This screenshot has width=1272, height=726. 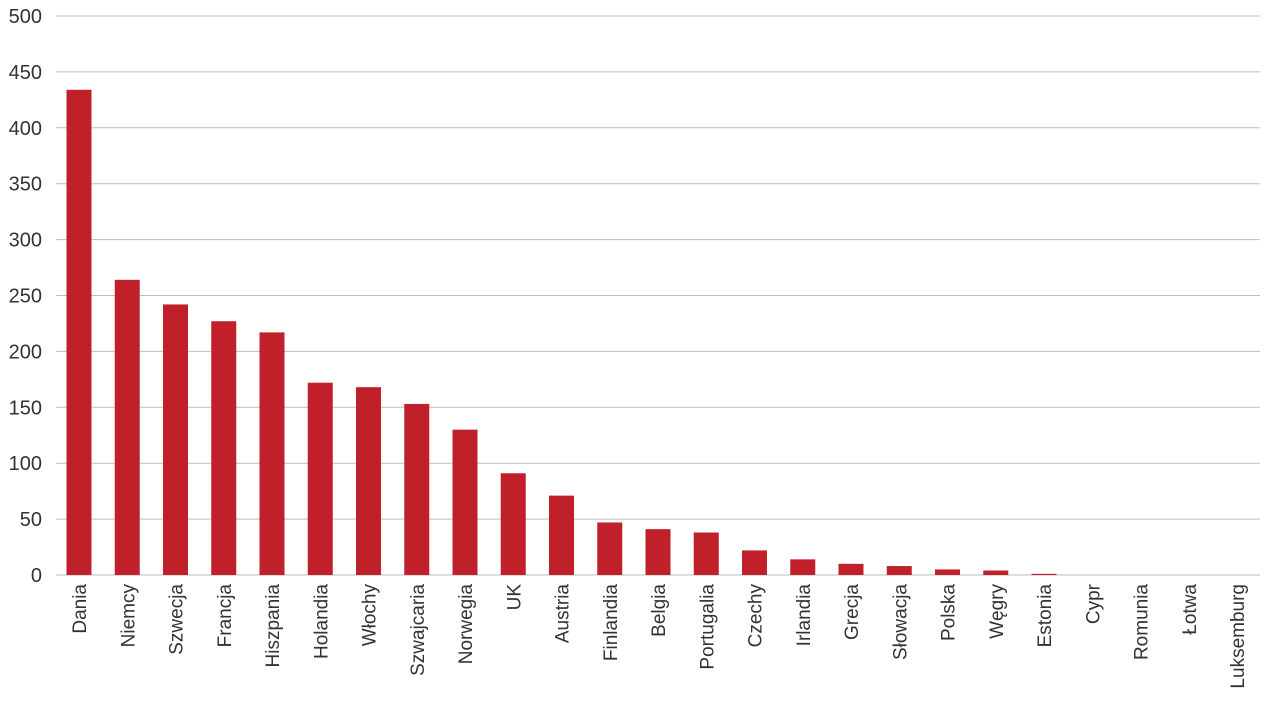 I want to click on x-category-label: Dania, so click(x=80, y=609).